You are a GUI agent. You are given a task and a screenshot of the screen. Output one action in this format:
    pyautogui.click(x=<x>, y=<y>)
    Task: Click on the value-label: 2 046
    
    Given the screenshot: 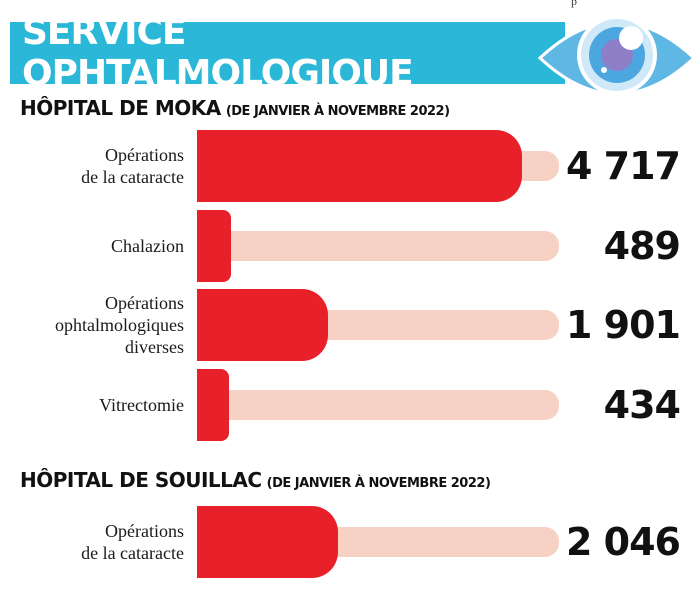 What is the action you would take?
    pyautogui.click(x=623, y=542)
    